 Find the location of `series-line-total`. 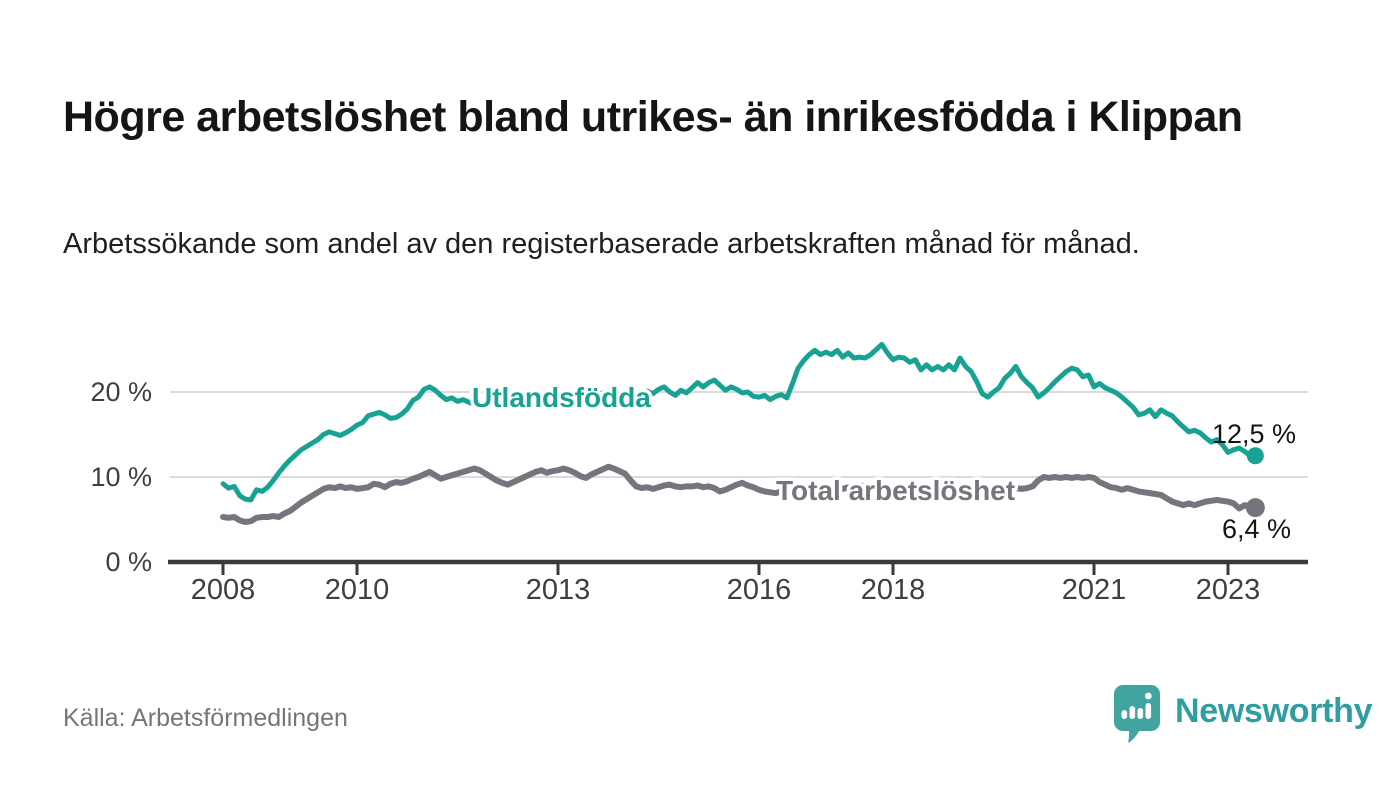

series-line-total is located at coordinates (737, 494).